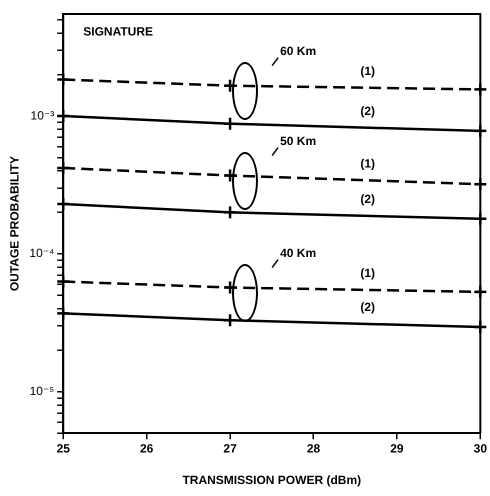 The image size is (490, 496). What do you see at coordinates (118, 31) in the screenshot?
I see `annotation: SIGNATURE` at bounding box center [118, 31].